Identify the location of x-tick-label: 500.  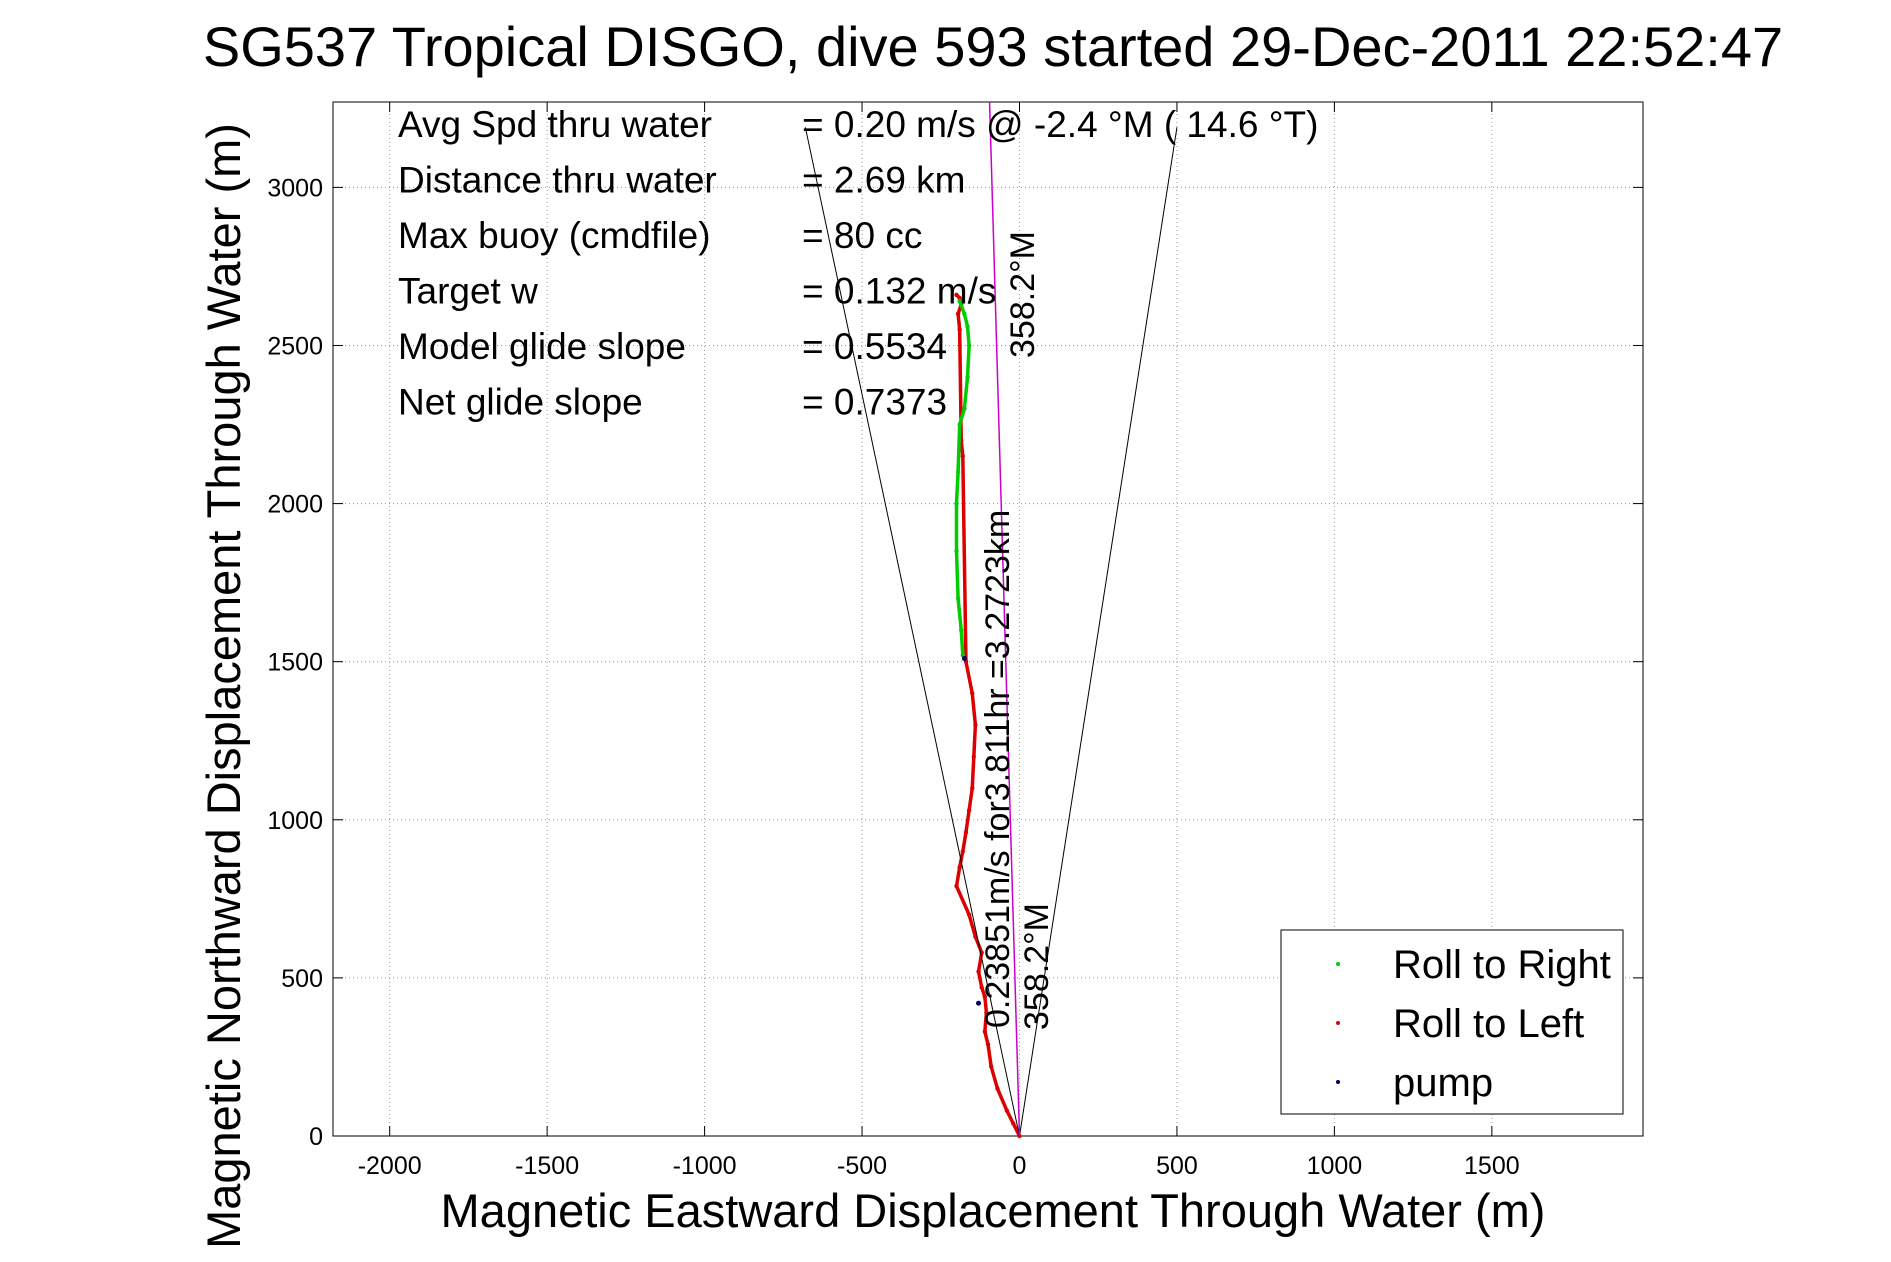
(1177, 1166).